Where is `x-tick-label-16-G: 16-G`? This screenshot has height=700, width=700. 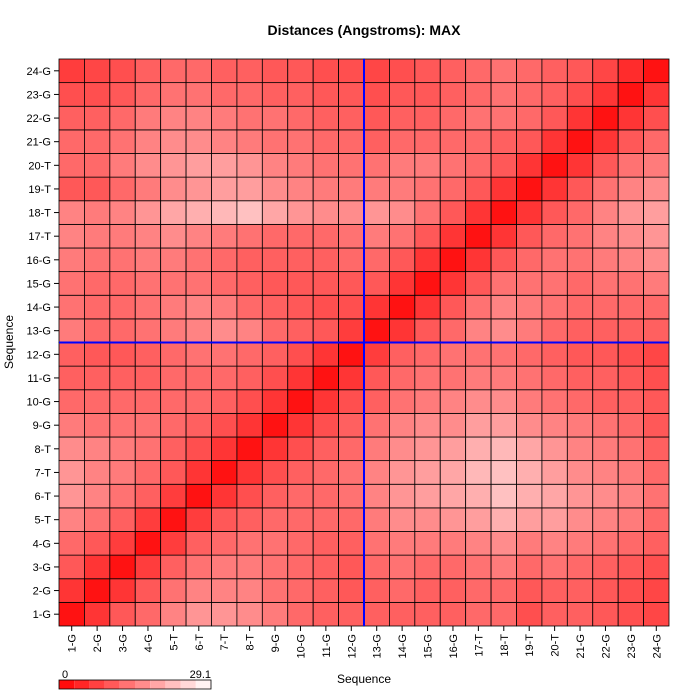
x-tick-label-16-G: 16-G is located at coordinates (454, 646).